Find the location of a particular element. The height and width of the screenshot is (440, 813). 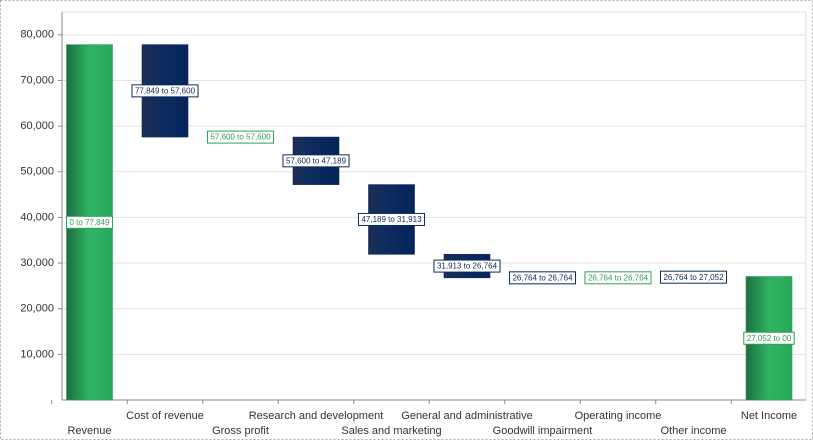

value-label: 77,849 to 57,600 is located at coordinates (165, 91).